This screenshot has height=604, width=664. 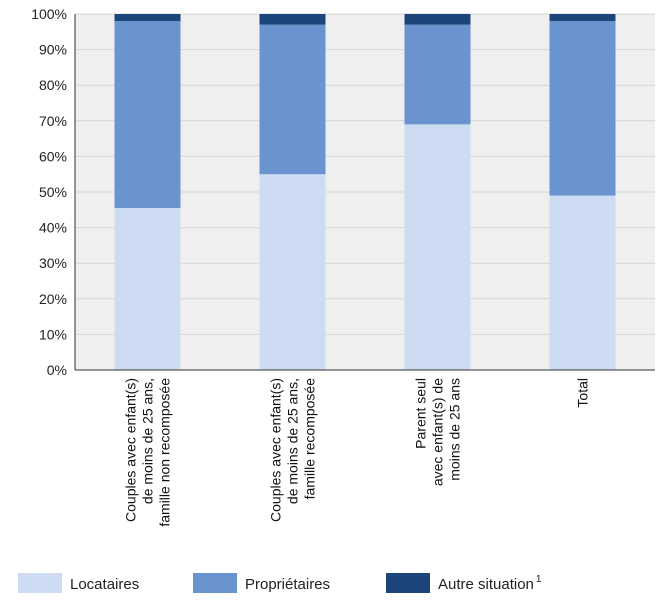 I want to click on y-tick-label: 40%, so click(x=53, y=228).